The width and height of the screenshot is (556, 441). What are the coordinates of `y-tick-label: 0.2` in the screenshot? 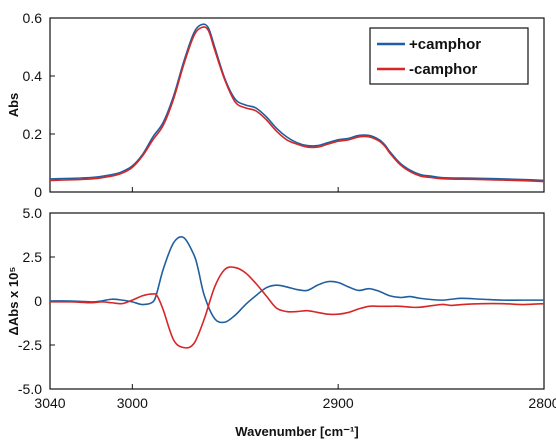 It's located at (33, 134).